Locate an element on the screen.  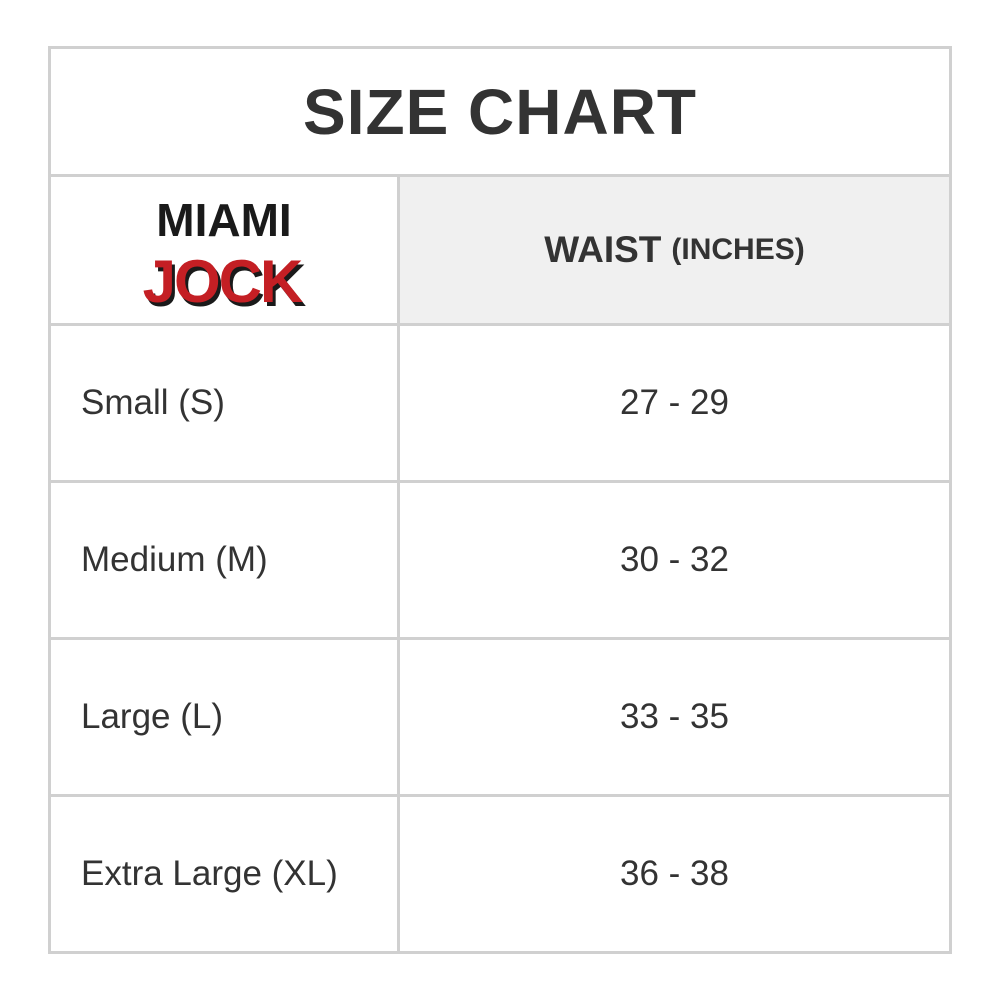
logo-line2: JOCK is located at coordinates (223, 280).